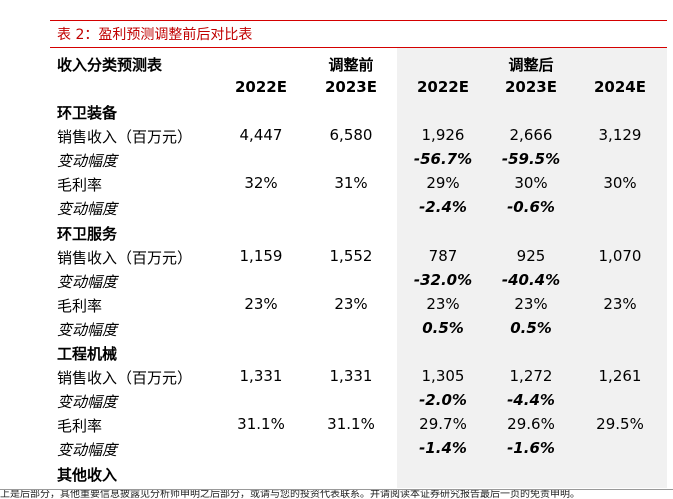  Describe the element at coordinates (443, 448) in the screenshot. I see `value-cell: -1.4%` at that location.